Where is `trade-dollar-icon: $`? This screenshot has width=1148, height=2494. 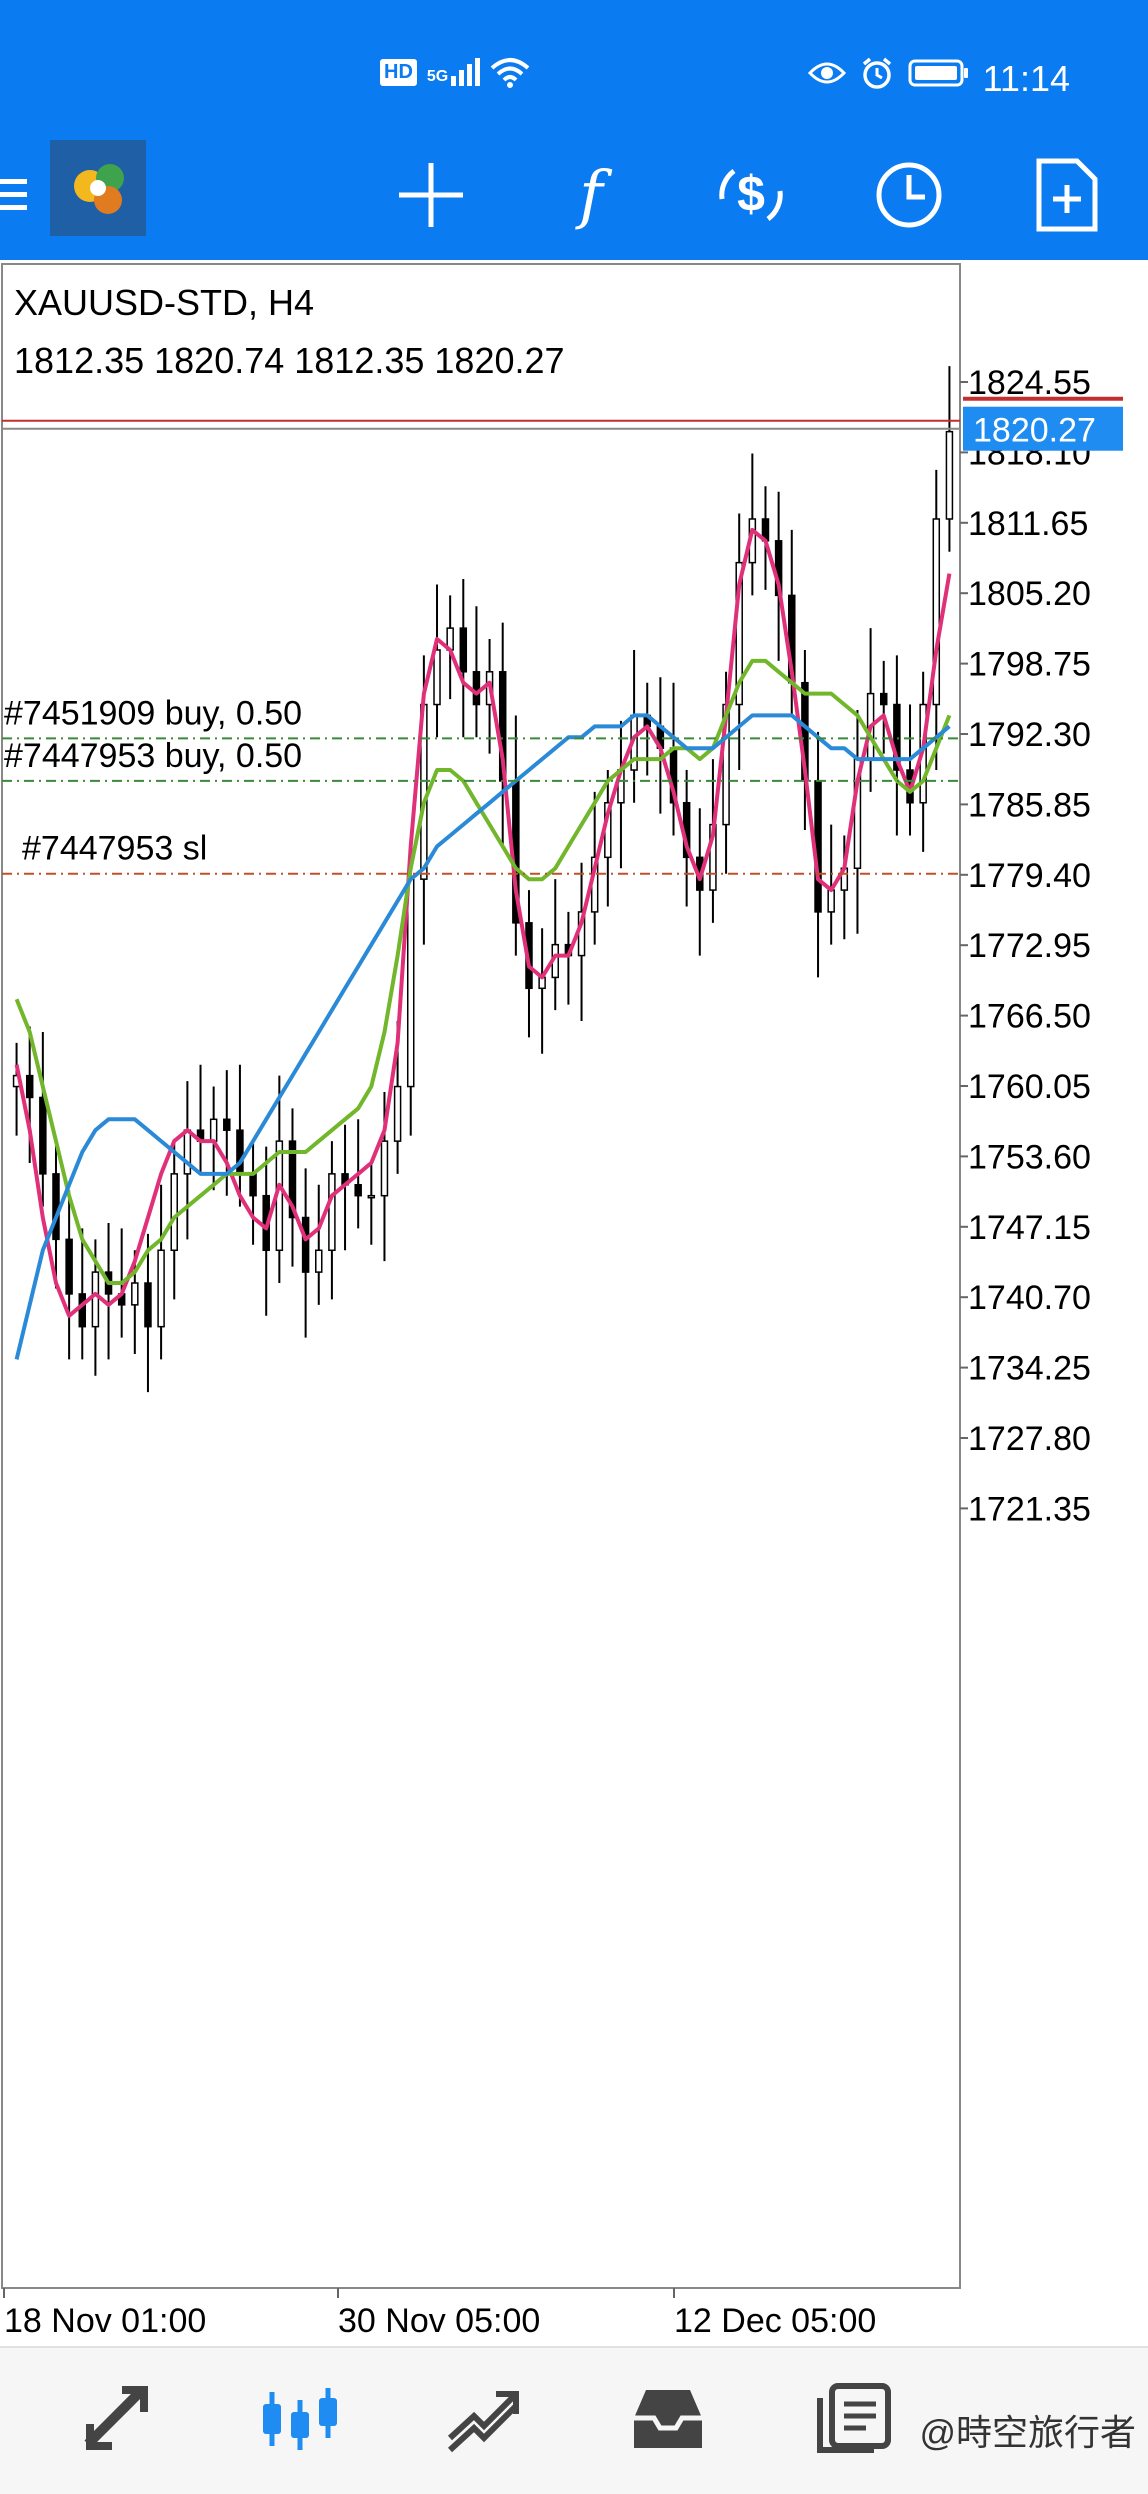
trade-dollar-icon: $ is located at coordinates (751, 195).